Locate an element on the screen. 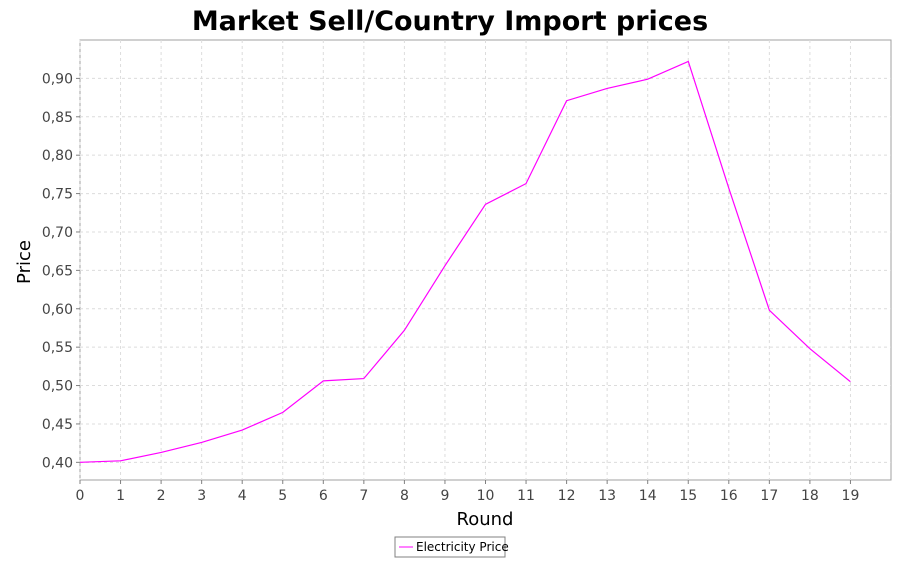 This screenshot has width=900, height=564. x-tick-label: 7 is located at coordinates (363, 496).